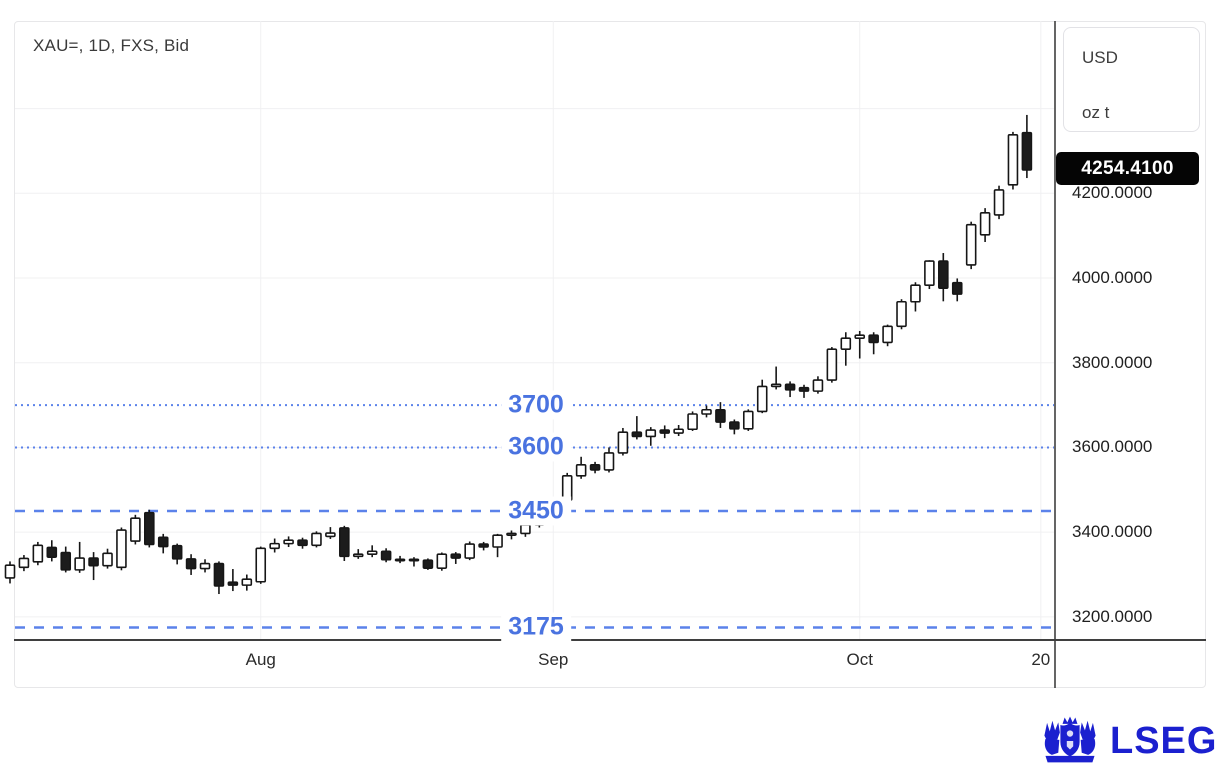 The width and height of the screenshot is (1221, 776). What do you see at coordinates (1112, 362) in the screenshot?
I see `price-axis-label: 3800.0000` at bounding box center [1112, 362].